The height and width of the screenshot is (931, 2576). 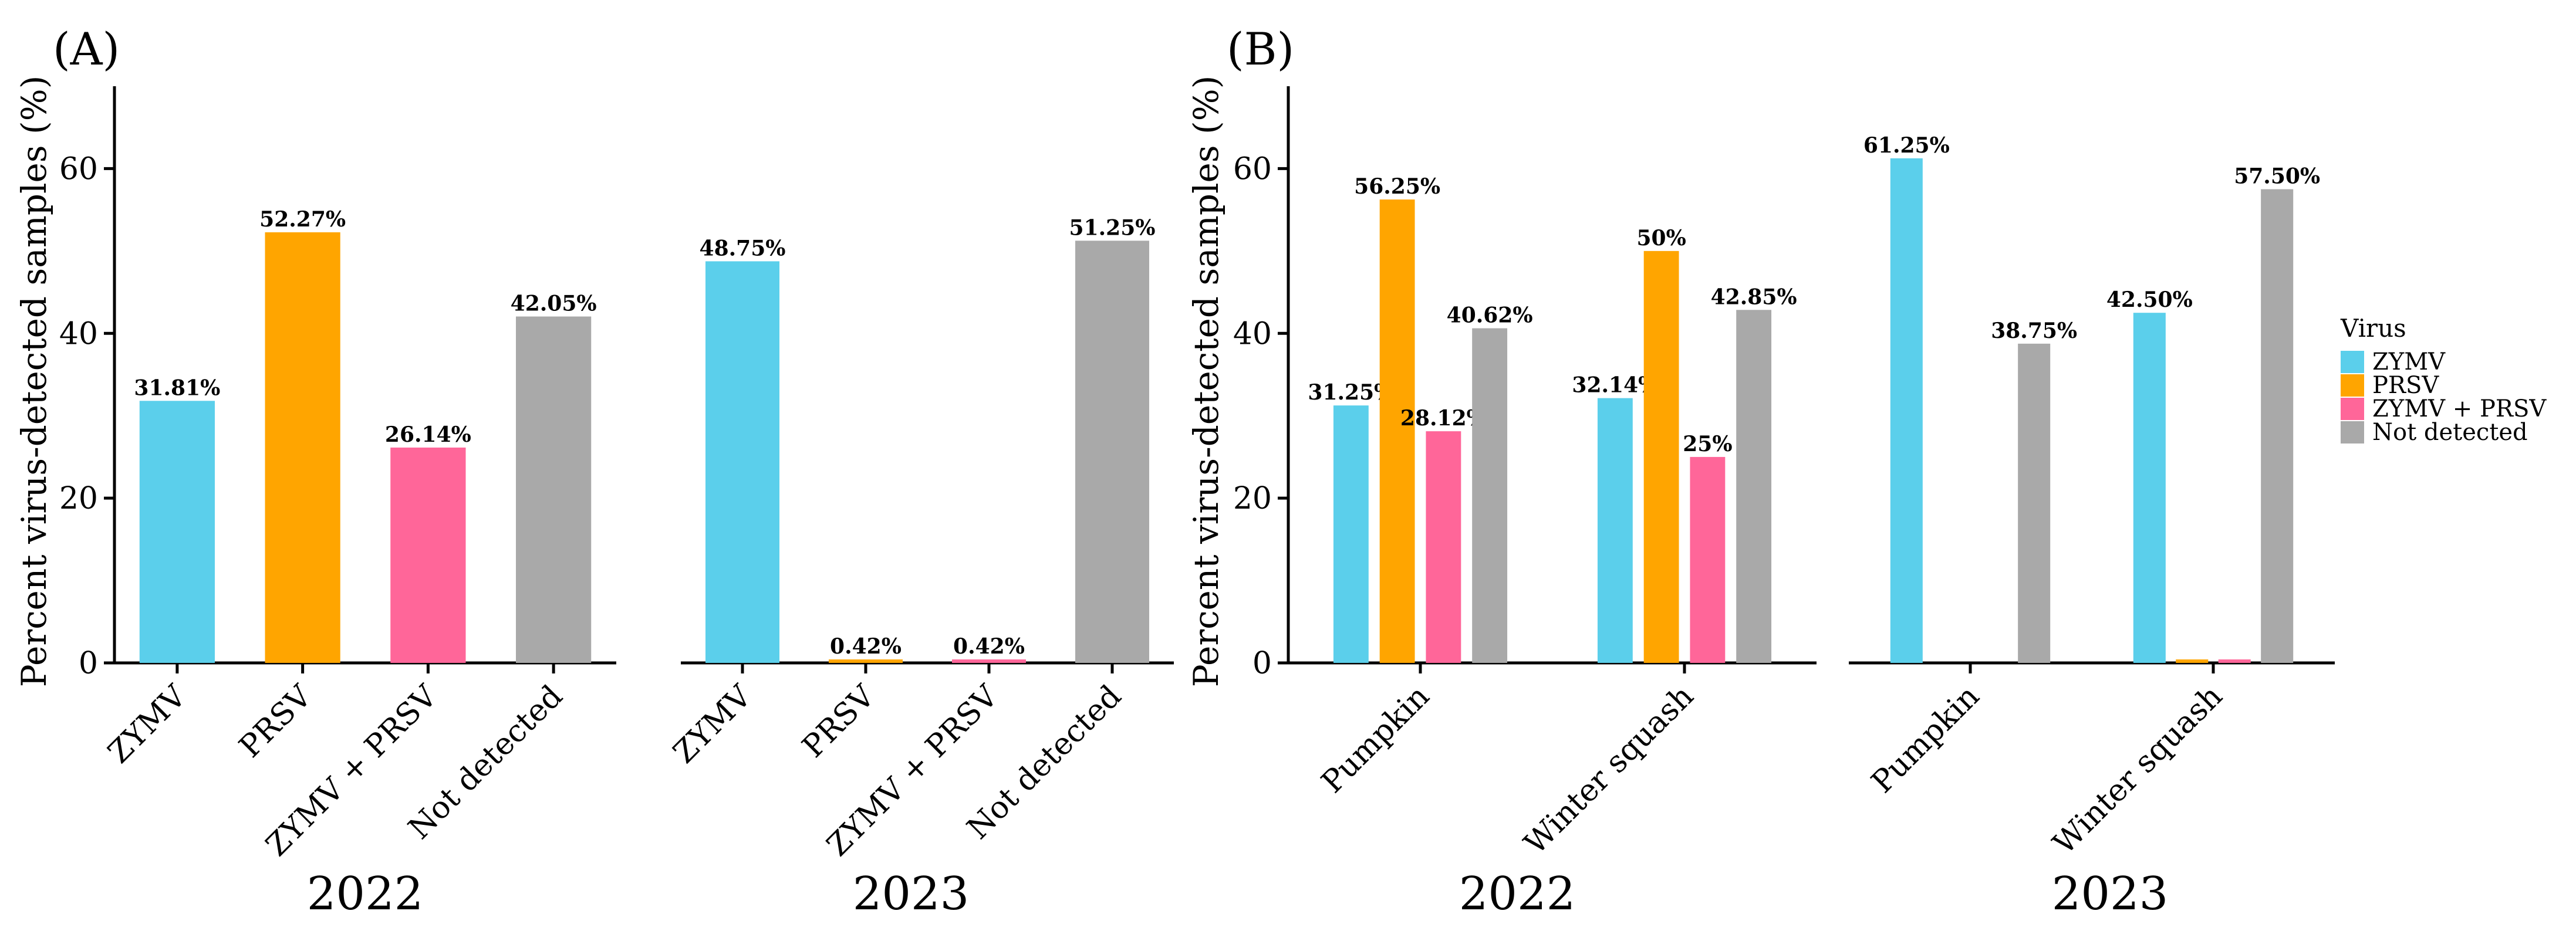 What do you see at coordinates (2405, 385) in the screenshot?
I see `legend-label-1: PRSV` at bounding box center [2405, 385].